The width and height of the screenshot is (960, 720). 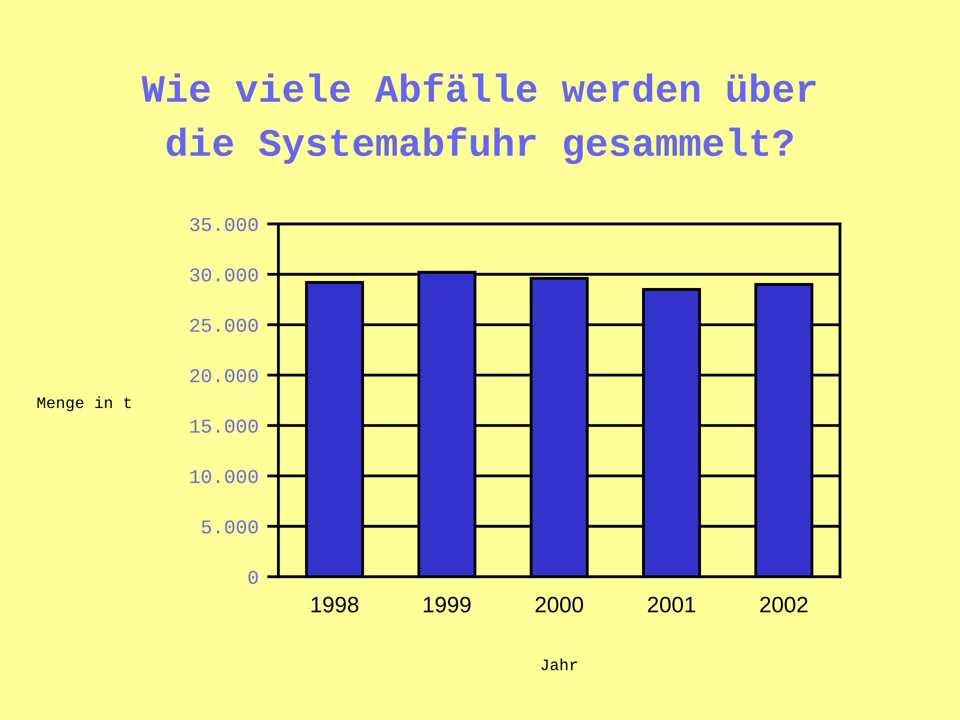 I want to click on y-tick-label: 5.000, so click(x=230, y=527).